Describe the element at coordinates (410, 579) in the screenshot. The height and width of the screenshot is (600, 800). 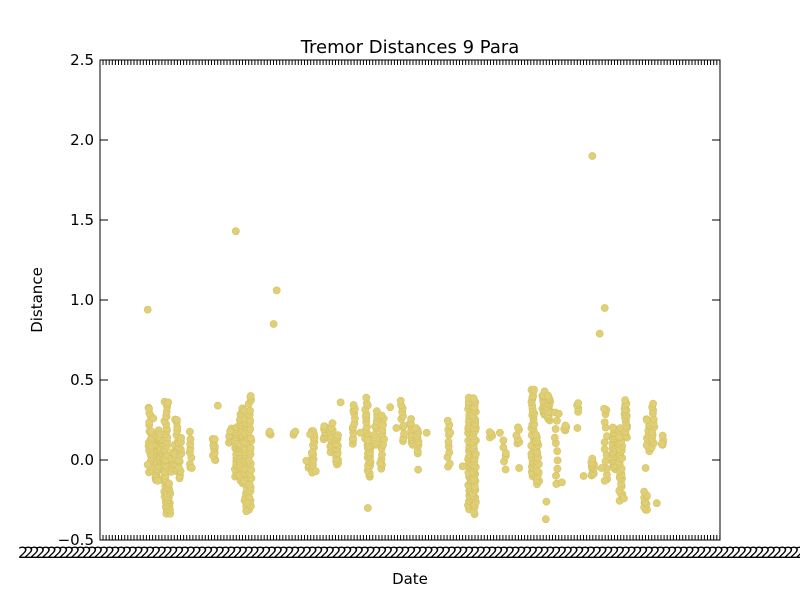
I see `x-axis-label: Date` at that location.